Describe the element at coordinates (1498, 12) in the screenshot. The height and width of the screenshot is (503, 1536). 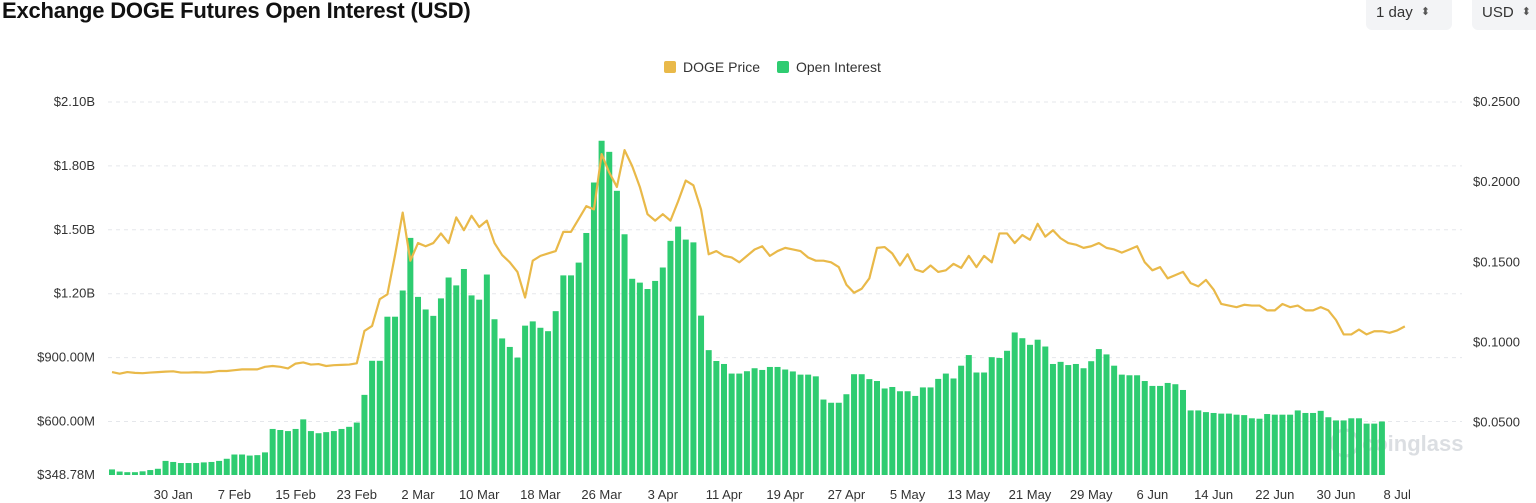
I see `currency-value: USD` at that location.